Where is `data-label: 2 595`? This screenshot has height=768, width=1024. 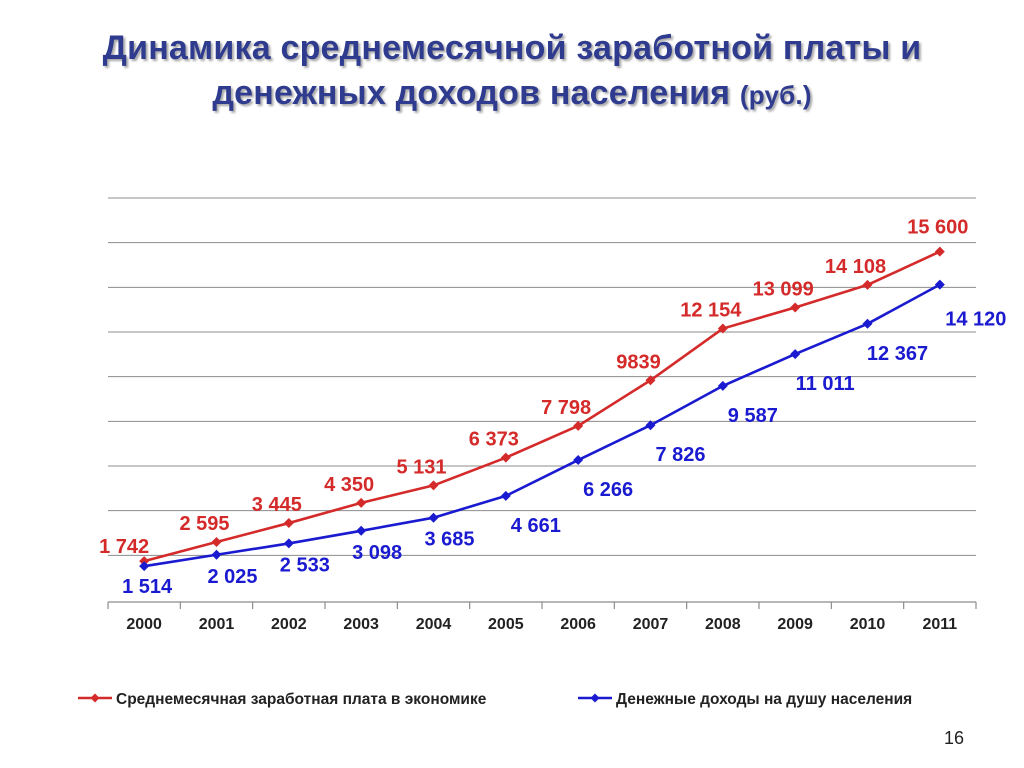 data-label: 2 595 is located at coordinates (204, 524).